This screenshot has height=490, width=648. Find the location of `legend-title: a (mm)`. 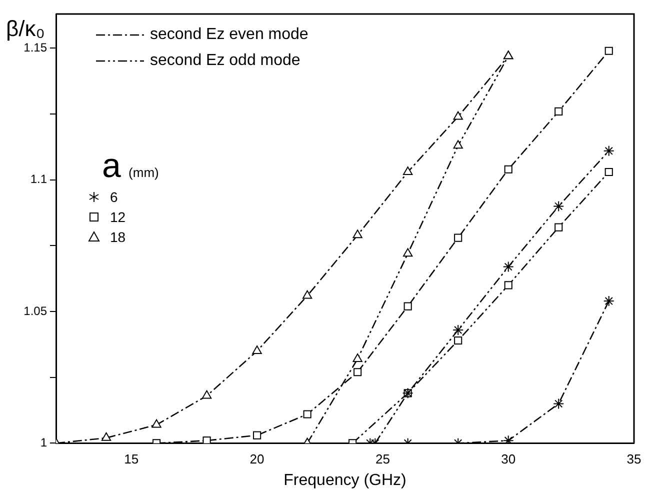

legend-title: a (mm) is located at coordinates (130, 166).